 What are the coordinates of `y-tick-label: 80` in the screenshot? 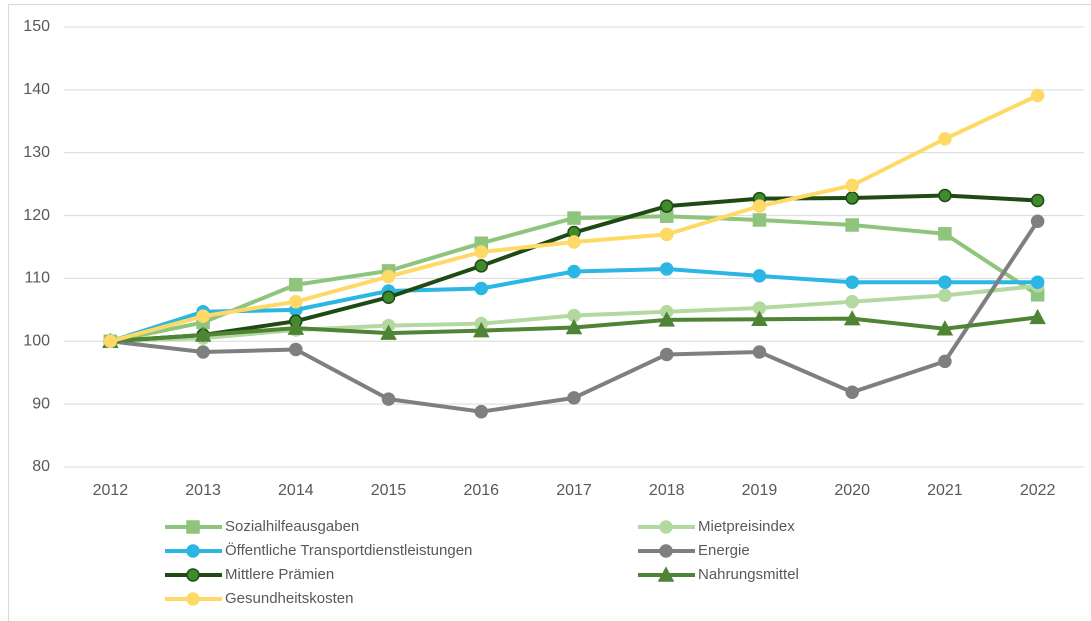 It's located at (41, 466).